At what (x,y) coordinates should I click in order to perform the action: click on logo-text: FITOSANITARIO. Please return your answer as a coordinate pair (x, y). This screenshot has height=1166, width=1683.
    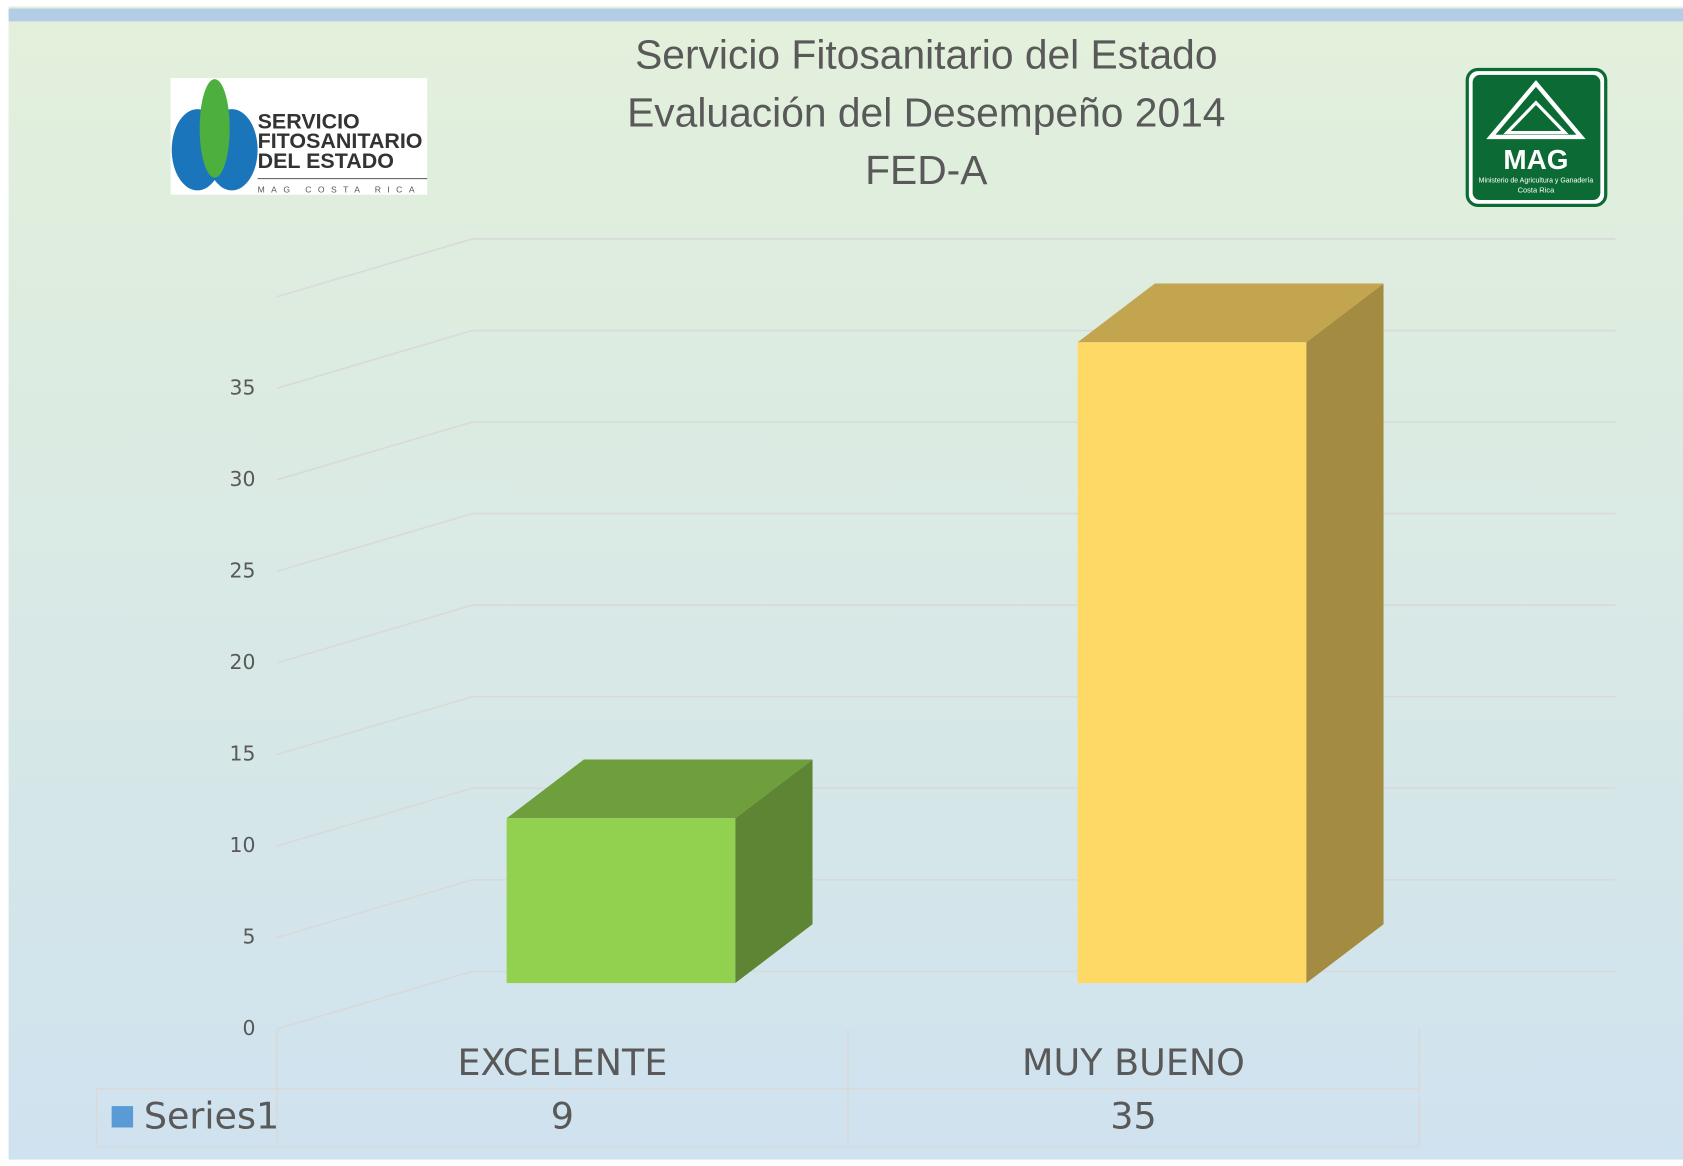
    Looking at the image, I should click on (340, 141).